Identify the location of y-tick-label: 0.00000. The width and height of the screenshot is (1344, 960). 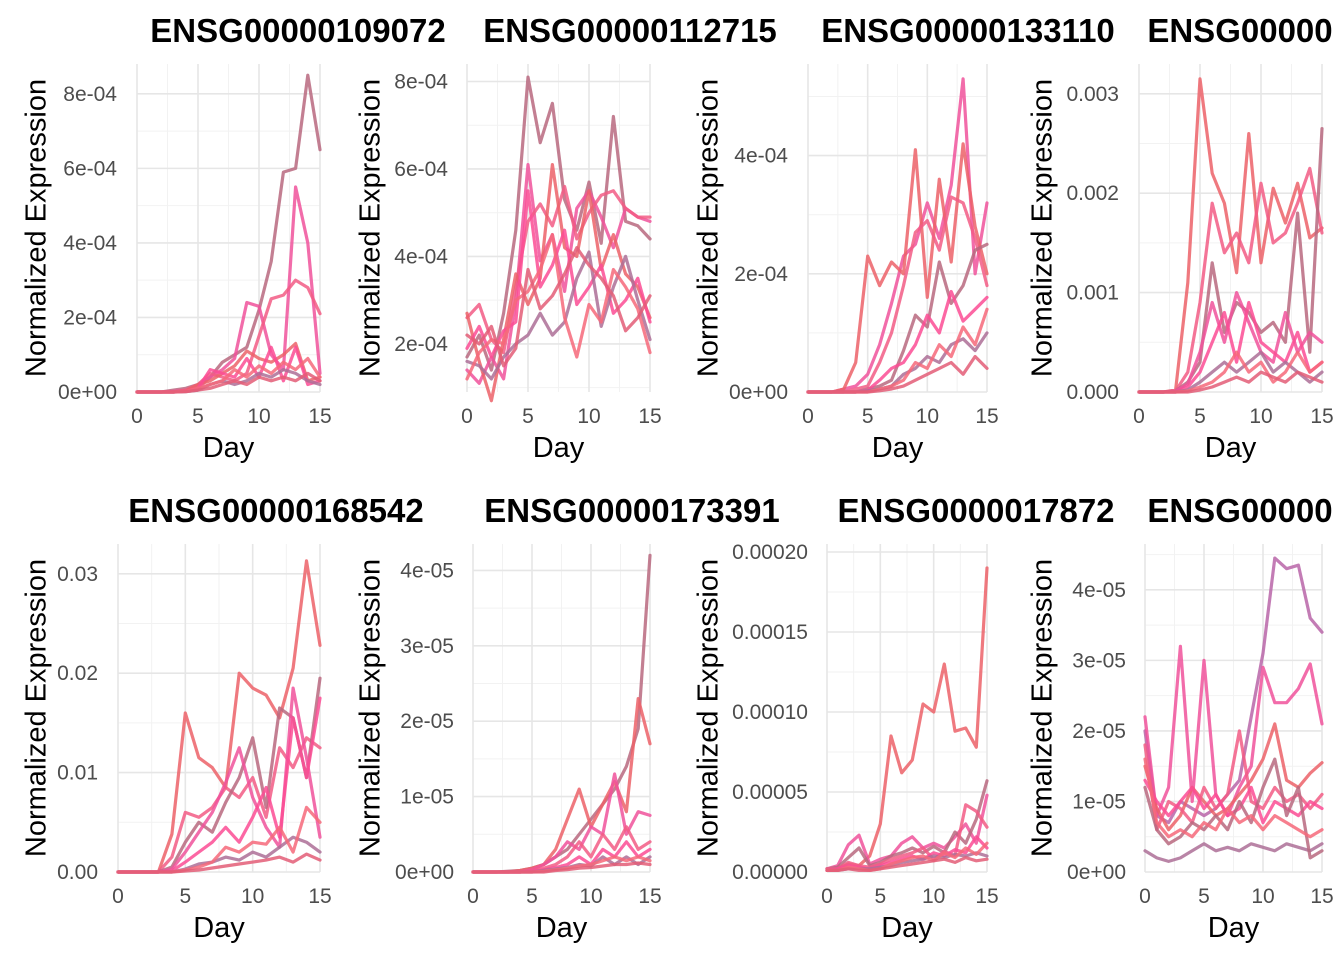
(770, 872).